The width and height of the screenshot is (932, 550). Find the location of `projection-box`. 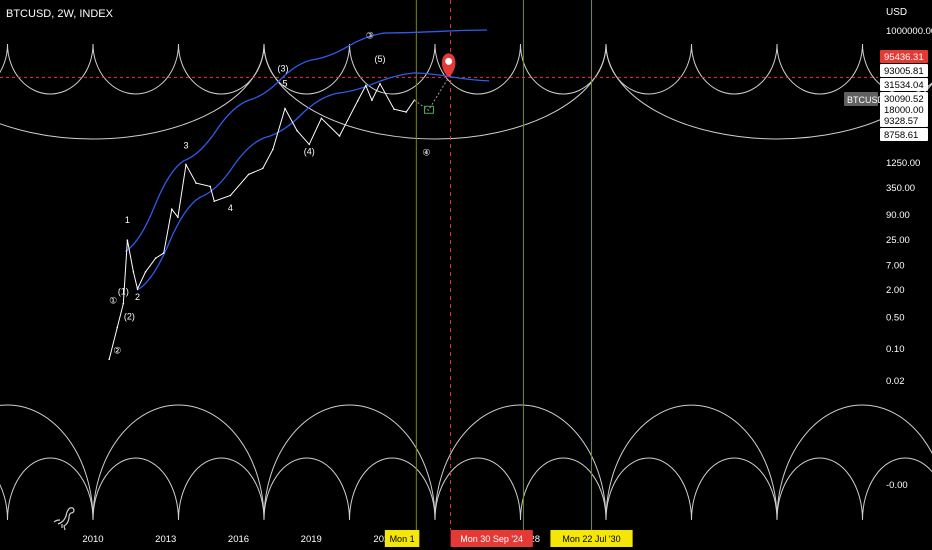

projection-box is located at coordinates (428, 109).